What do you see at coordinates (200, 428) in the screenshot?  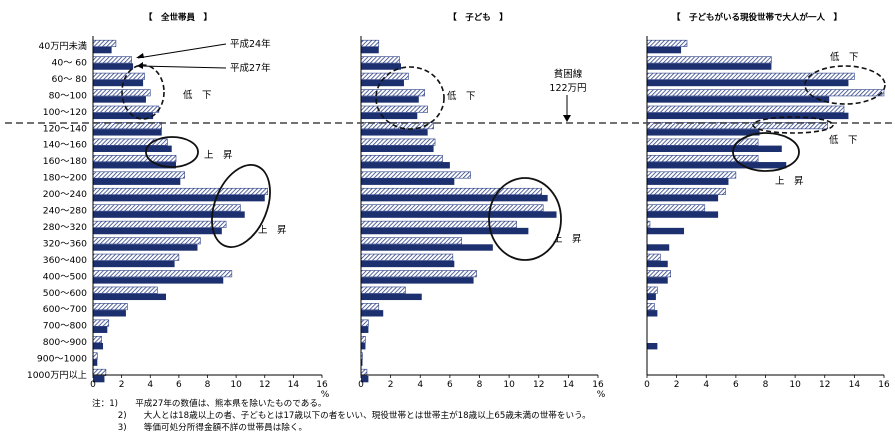 I see `footnote-3: 3) 等価可処分所得金額不詳の世帯員は除く。` at bounding box center [200, 428].